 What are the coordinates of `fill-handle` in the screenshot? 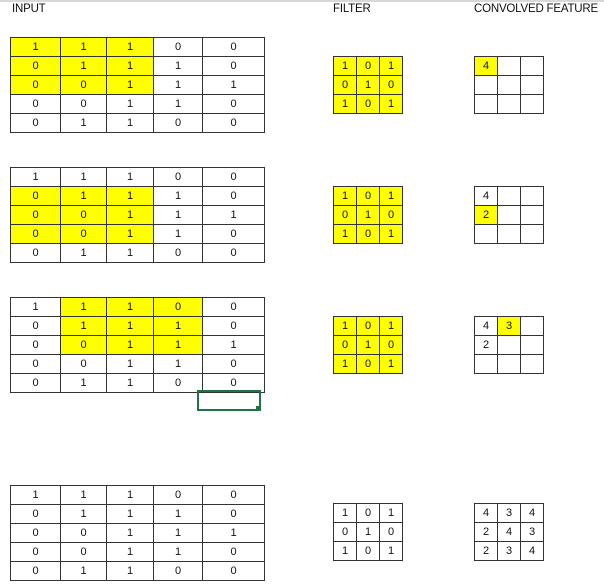 It's located at (258, 408).